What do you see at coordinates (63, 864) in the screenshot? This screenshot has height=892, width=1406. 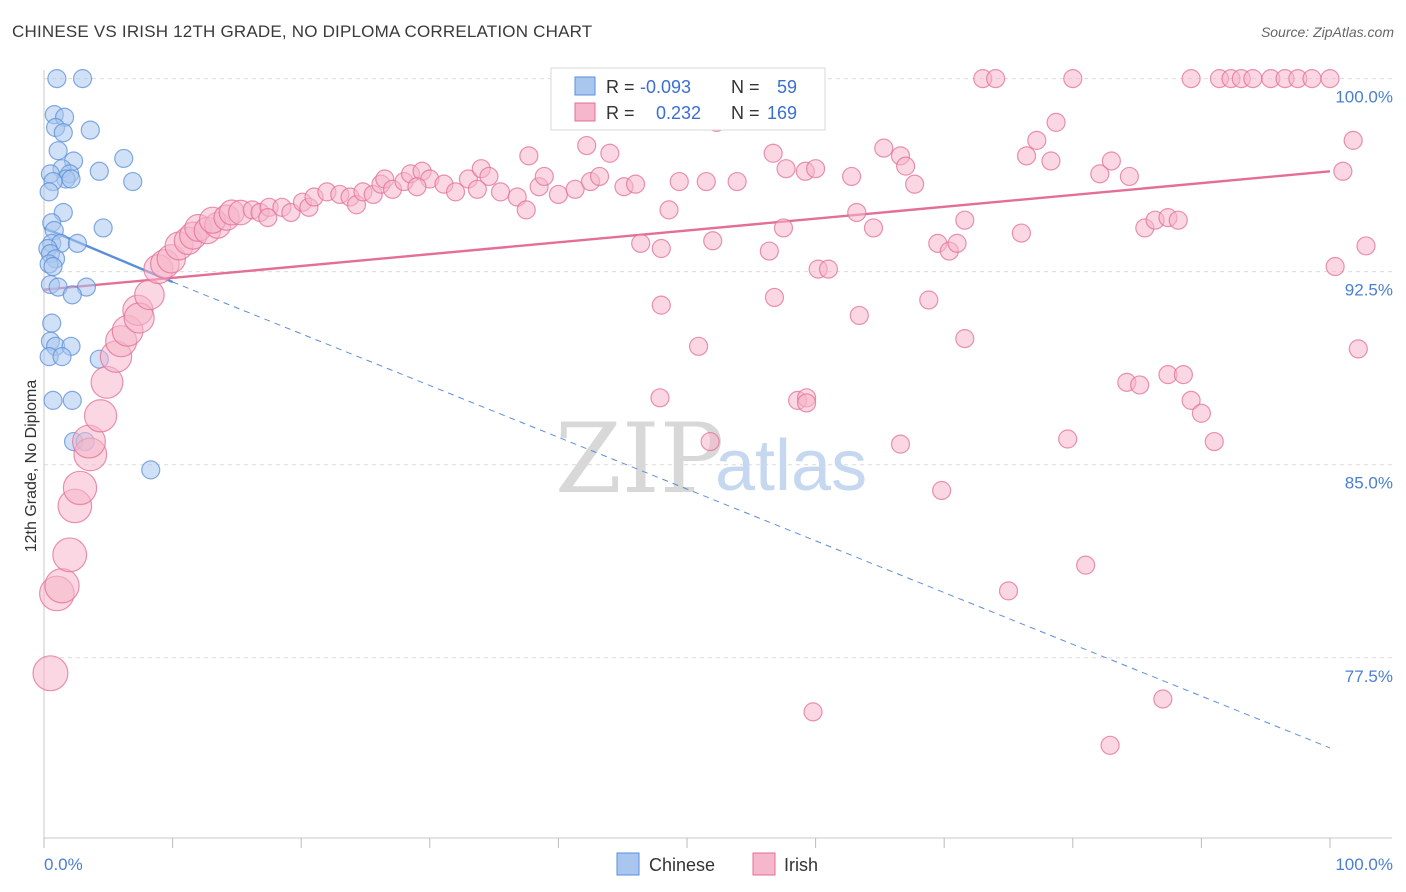 I see `x-tick-label-min: 0.0%` at bounding box center [63, 864].